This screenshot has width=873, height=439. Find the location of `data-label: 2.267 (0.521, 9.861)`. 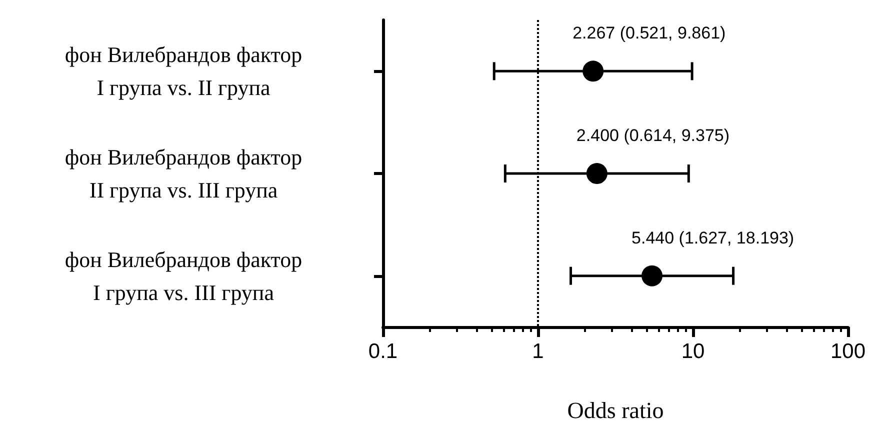

data-label: 2.267 (0.521, 9.861) is located at coordinates (649, 33).